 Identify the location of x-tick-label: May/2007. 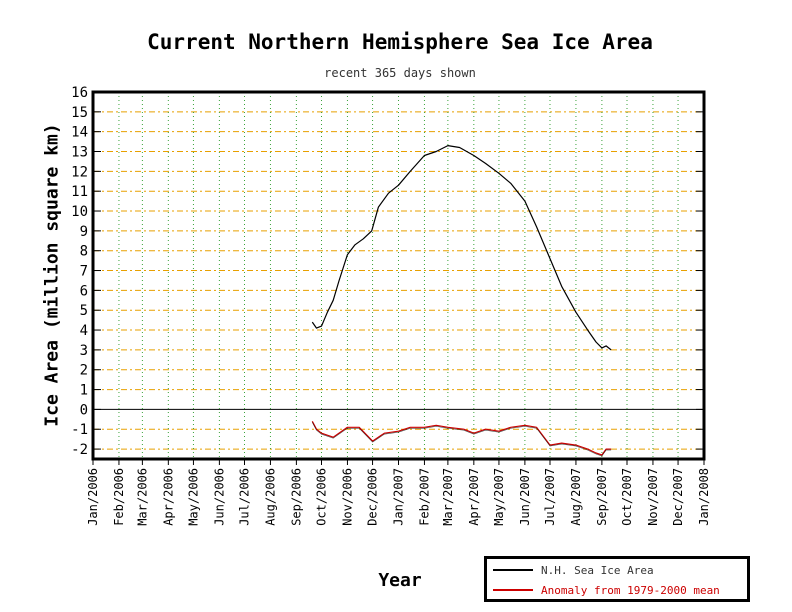
(499, 497).